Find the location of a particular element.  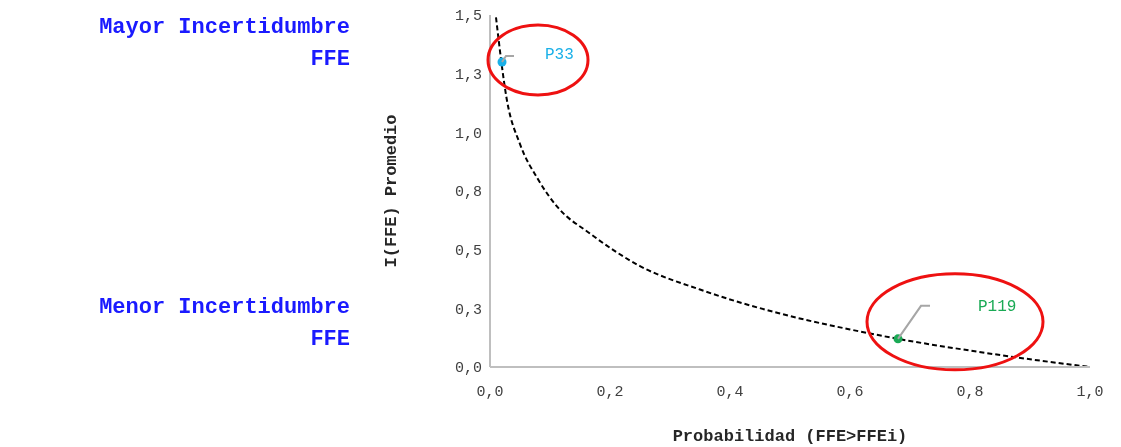

y-tick-label: 1,3 is located at coordinates (468, 75).